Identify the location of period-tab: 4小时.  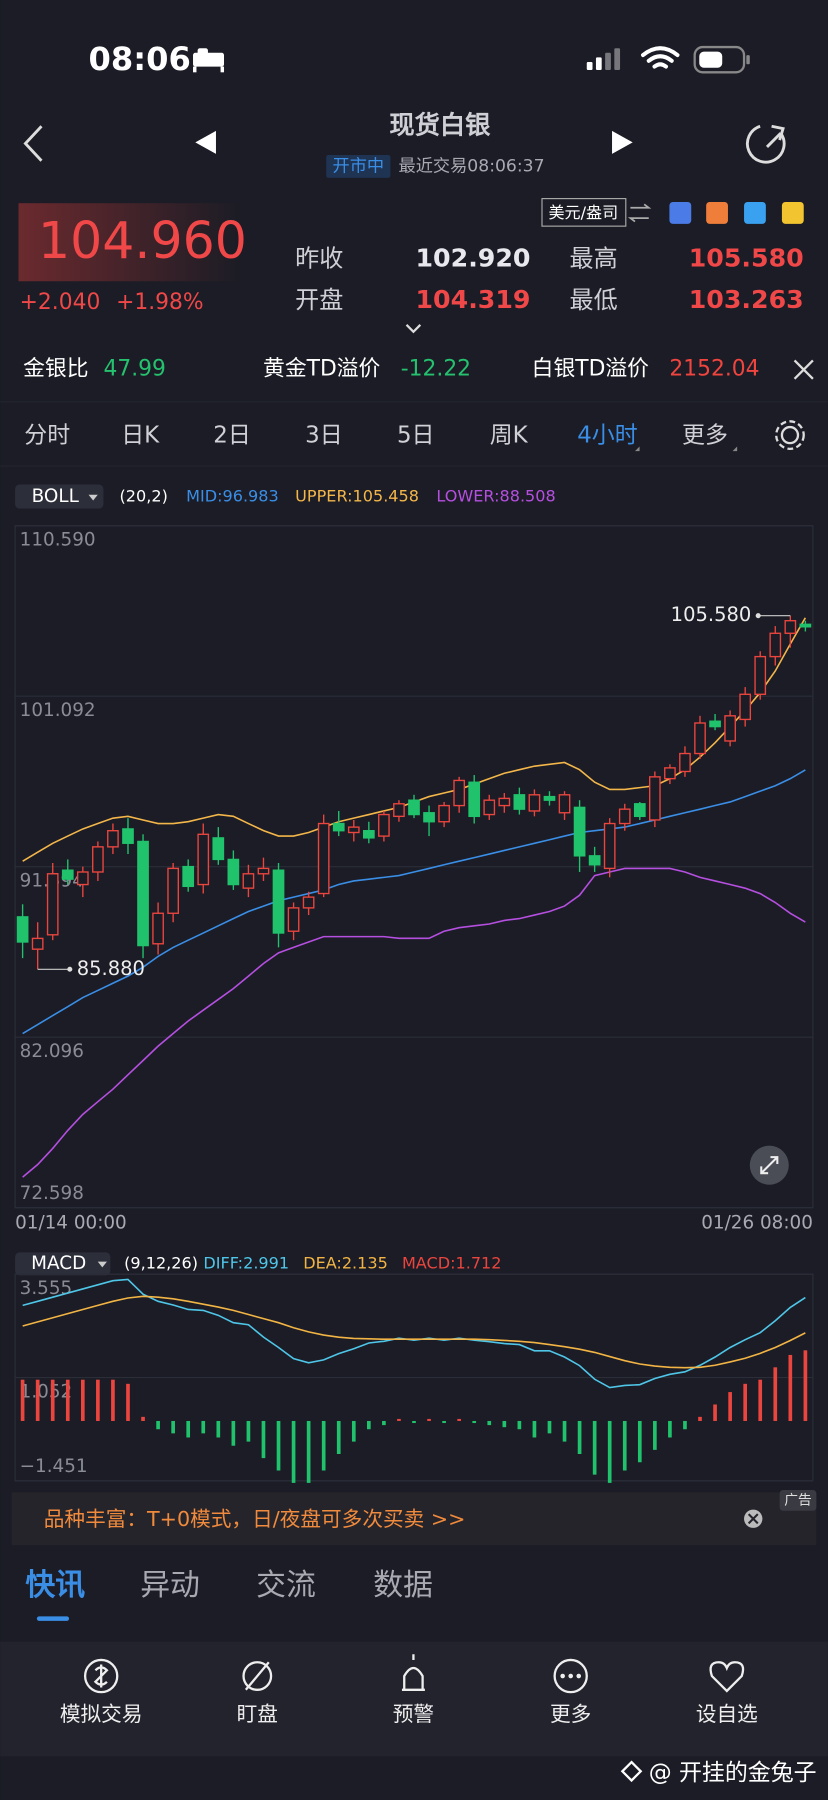
(607, 436).